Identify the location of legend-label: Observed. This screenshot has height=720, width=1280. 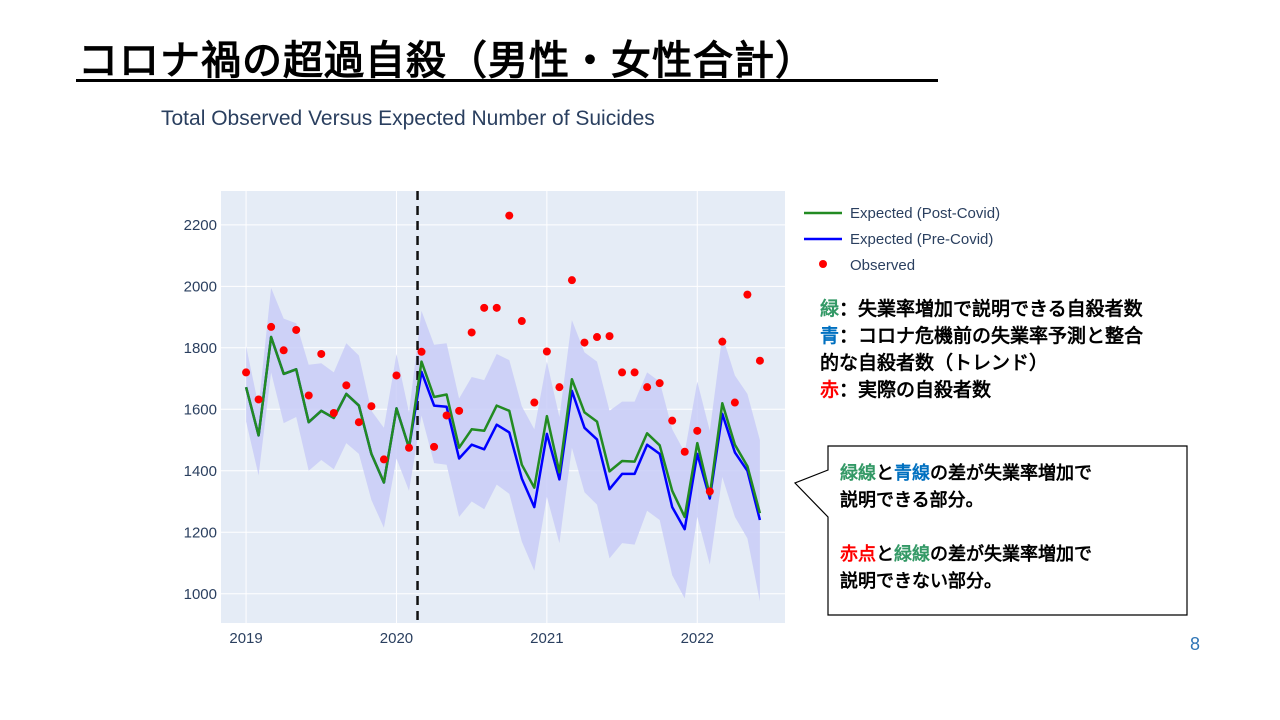
(882, 265).